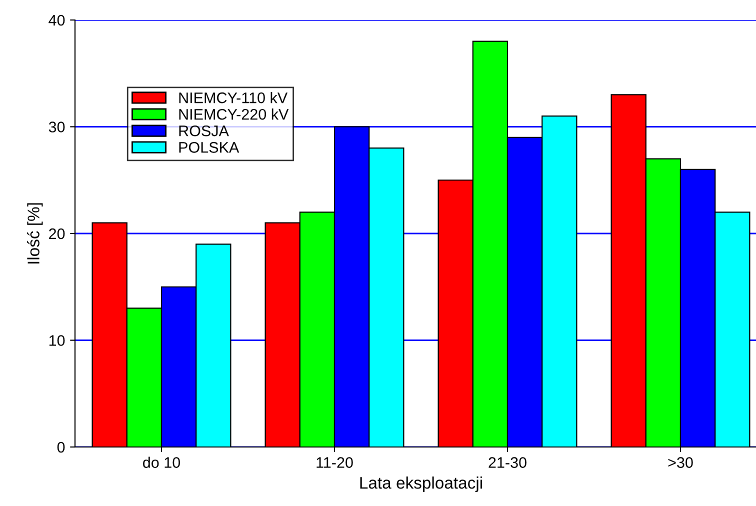 This screenshot has height=506, width=756. What do you see at coordinates (161, 462) in the screenshot?
I see `x-tick-label: do 10` at bounding box center [161, 462].